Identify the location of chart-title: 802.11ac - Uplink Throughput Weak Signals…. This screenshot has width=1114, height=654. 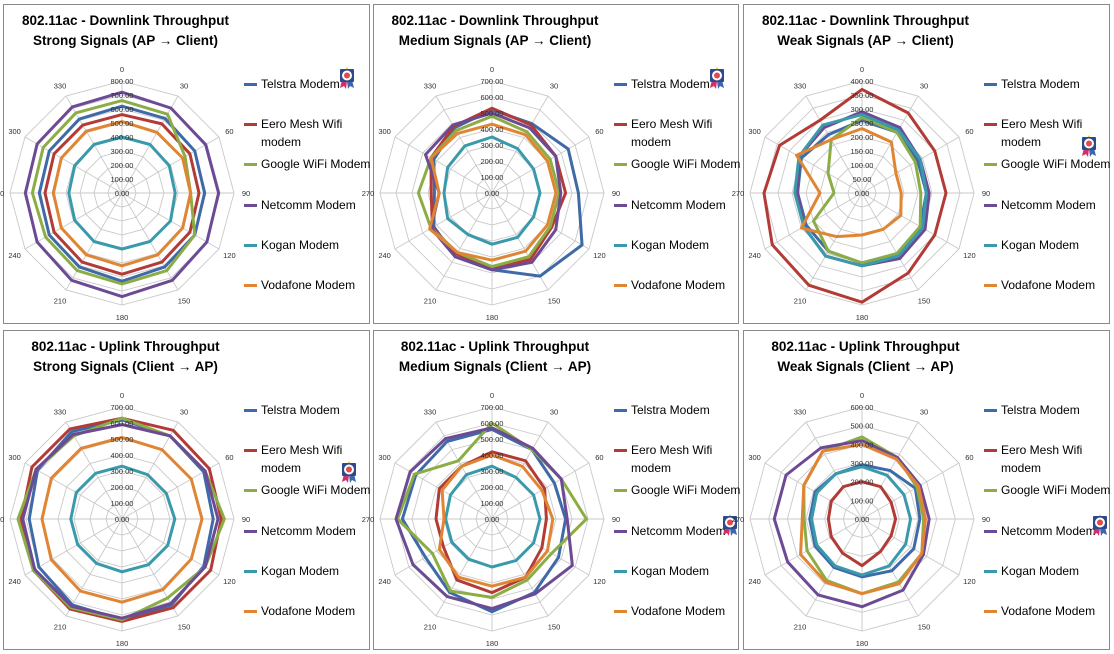
(865, 357).